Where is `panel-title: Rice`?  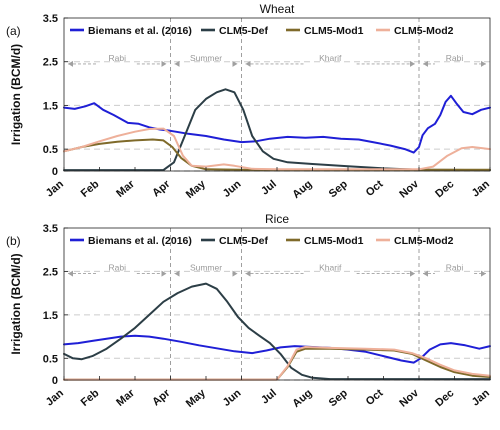
panel-title: Rice is located at coordinates (277, 219).